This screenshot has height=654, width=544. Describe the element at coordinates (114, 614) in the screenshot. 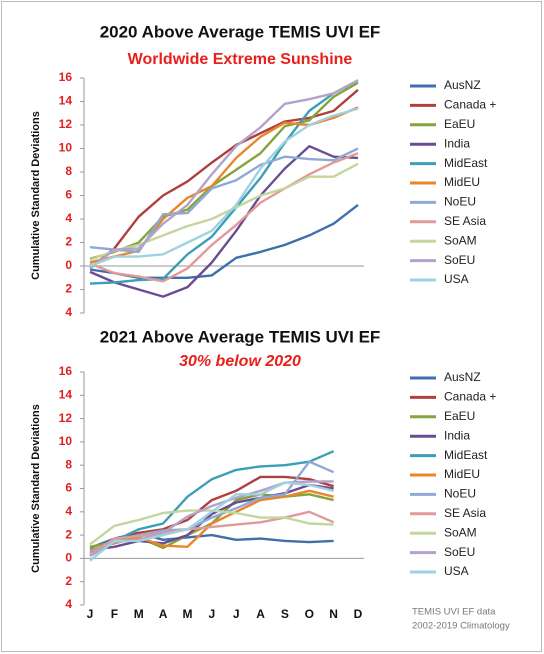

I see `x-tick-label: F` at that location.